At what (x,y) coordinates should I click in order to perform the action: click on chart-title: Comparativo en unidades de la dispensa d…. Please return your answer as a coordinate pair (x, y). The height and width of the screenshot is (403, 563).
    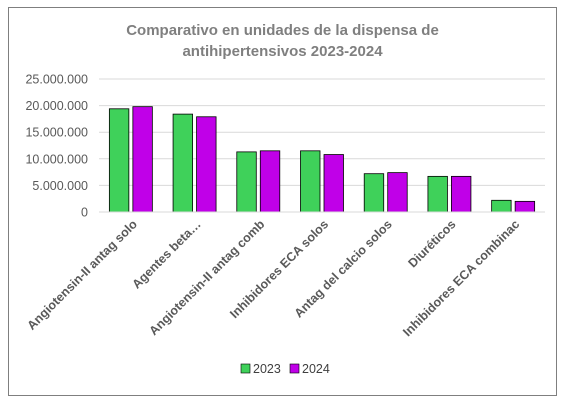
    Looking at the image, I should click on (282, 41).